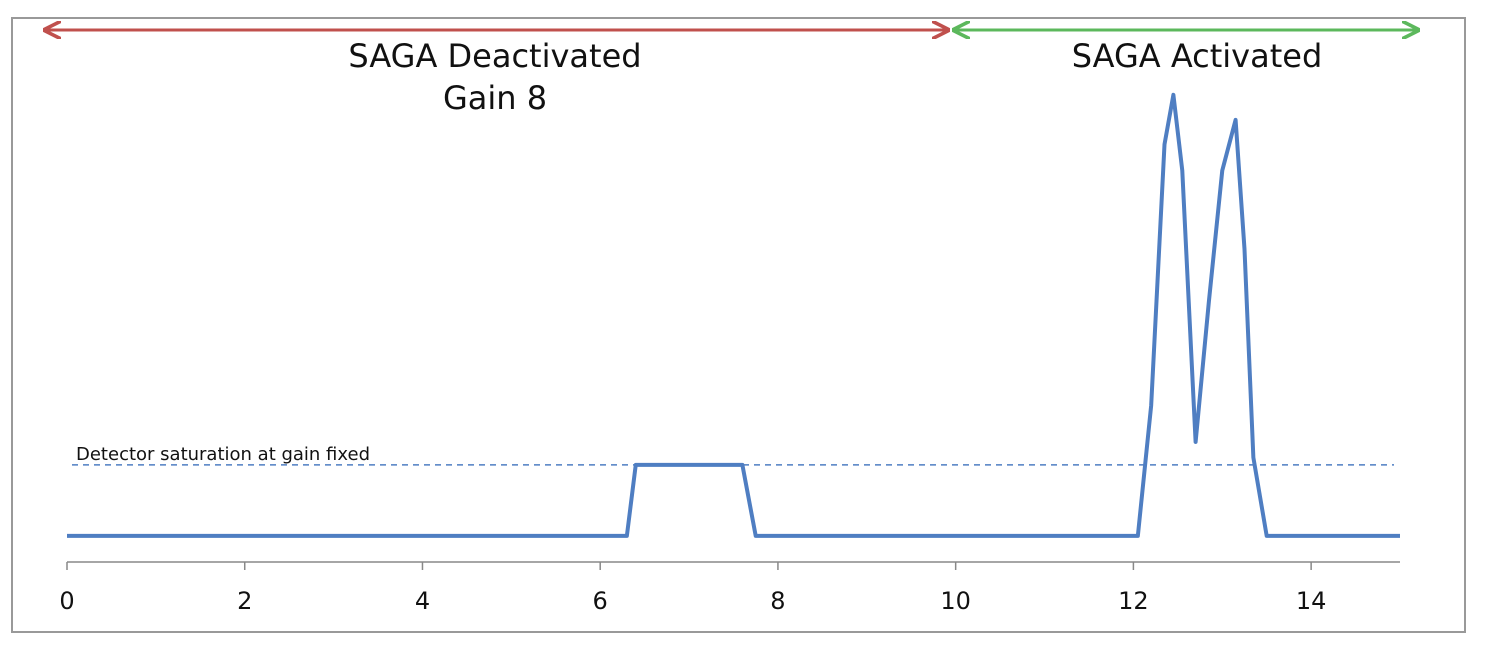 This screenshot has width=1486, height=650. What do you see at coordinates (422, 601) in the screenshot?
I see `x-tick-label: 4` at bounding box center [422, 601].